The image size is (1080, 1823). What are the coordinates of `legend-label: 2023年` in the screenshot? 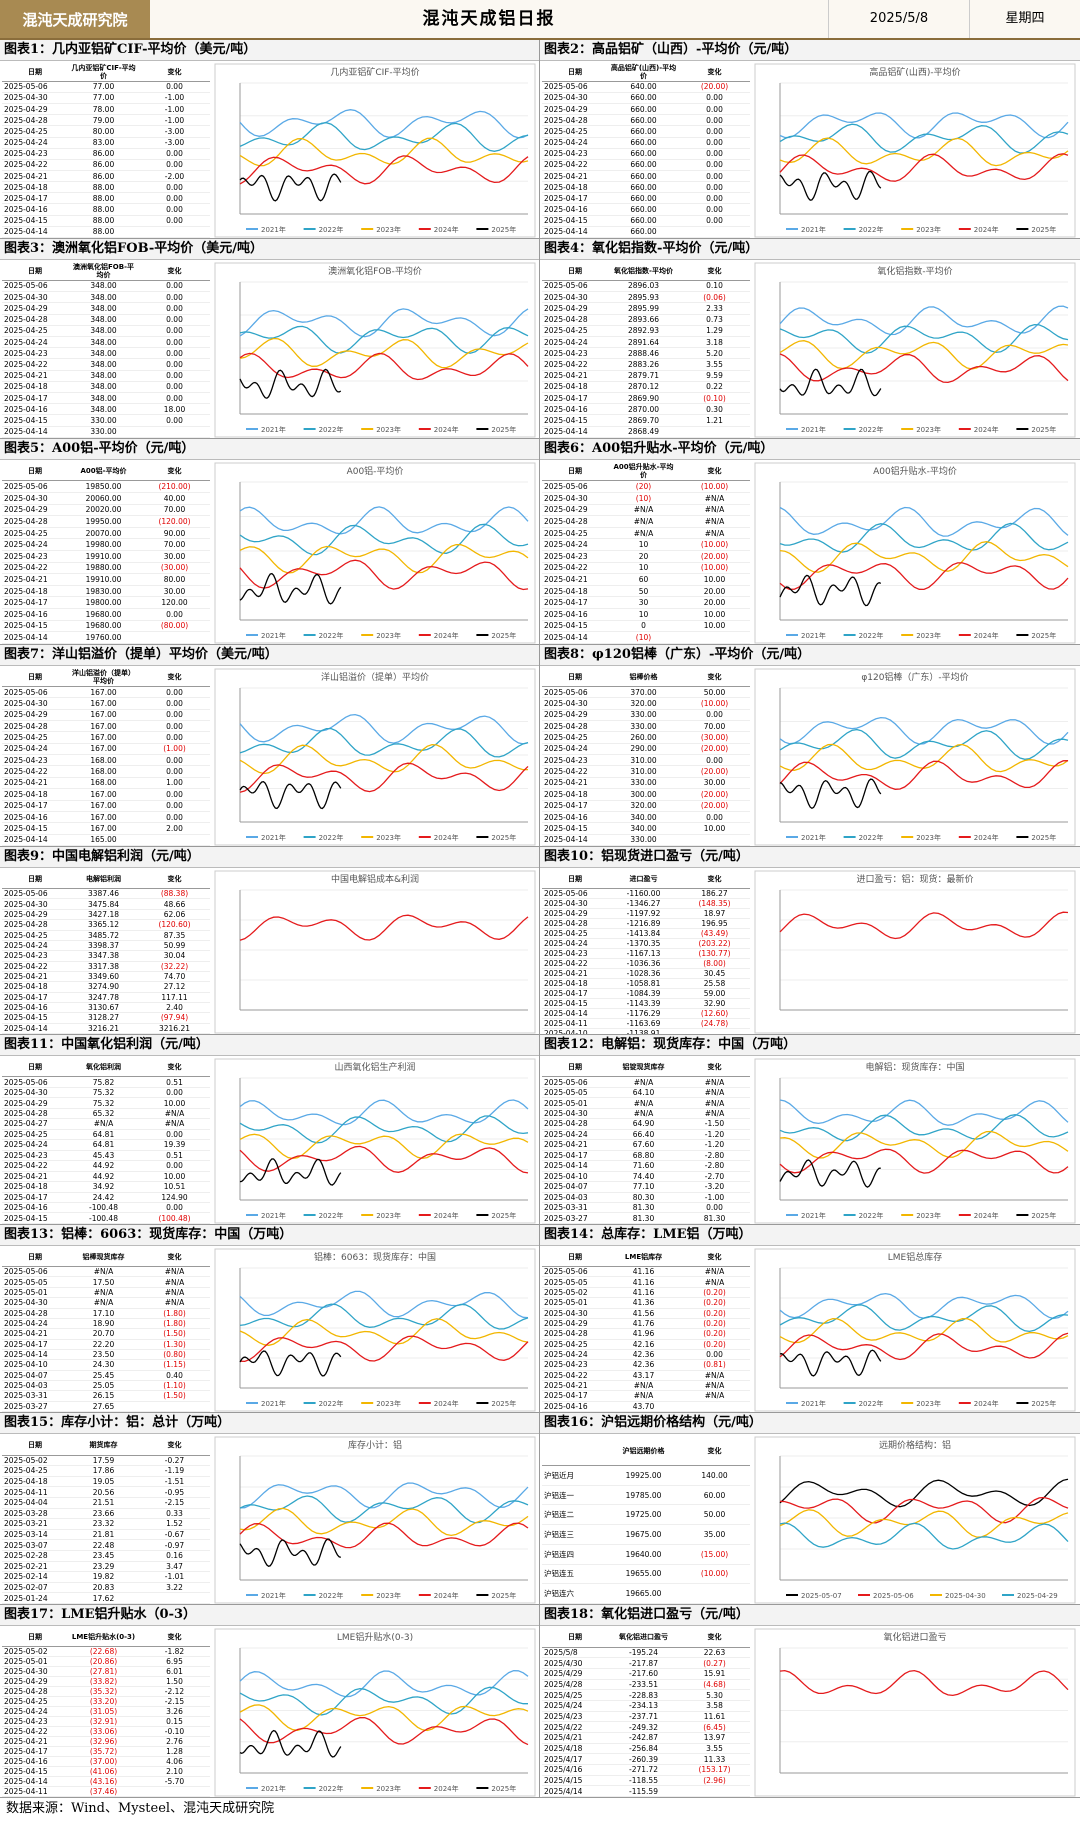 It's located at (388, 1403).